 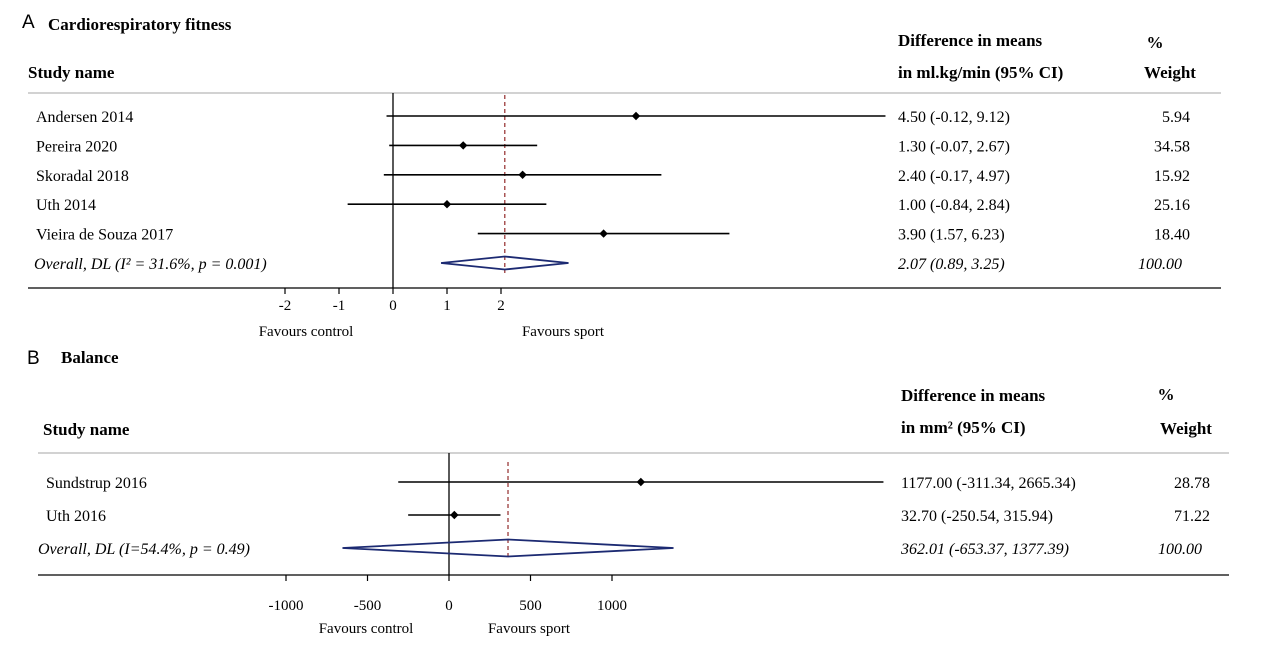 I want to click on panel-a-favours-sport-label: Favours sport, so click(x=563, y=332).